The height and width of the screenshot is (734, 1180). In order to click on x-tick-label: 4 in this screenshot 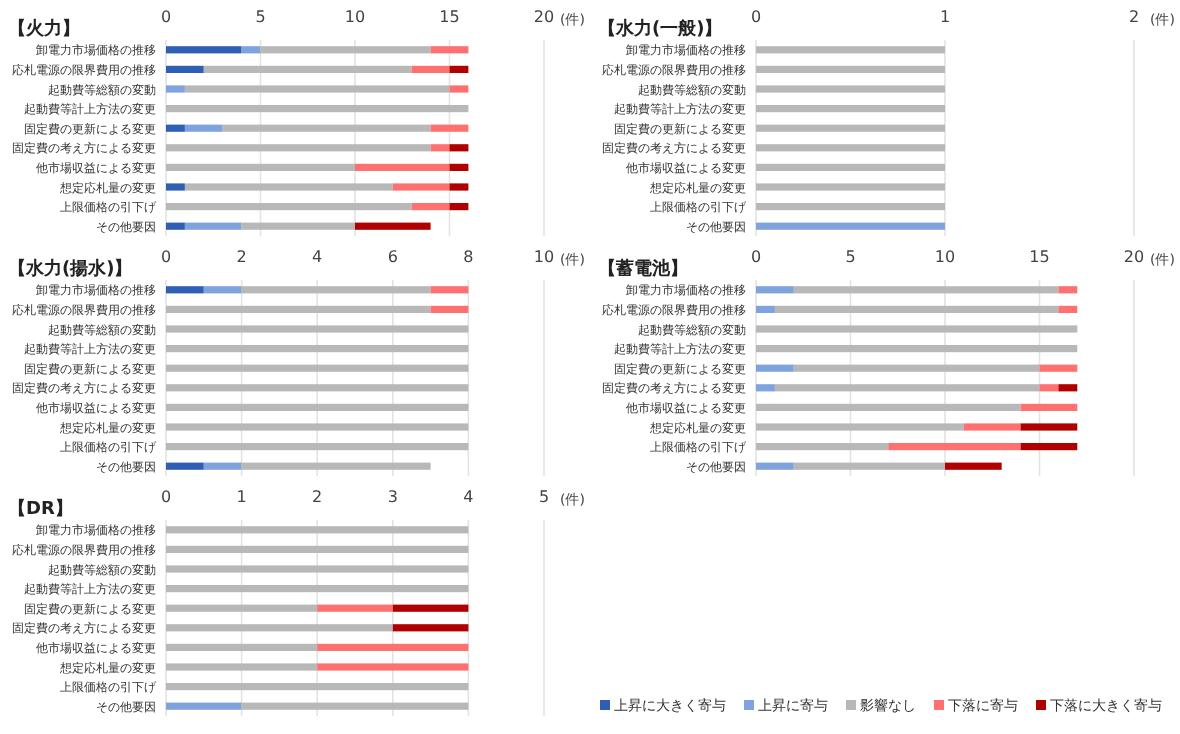, I will do `click(468, 497)`.